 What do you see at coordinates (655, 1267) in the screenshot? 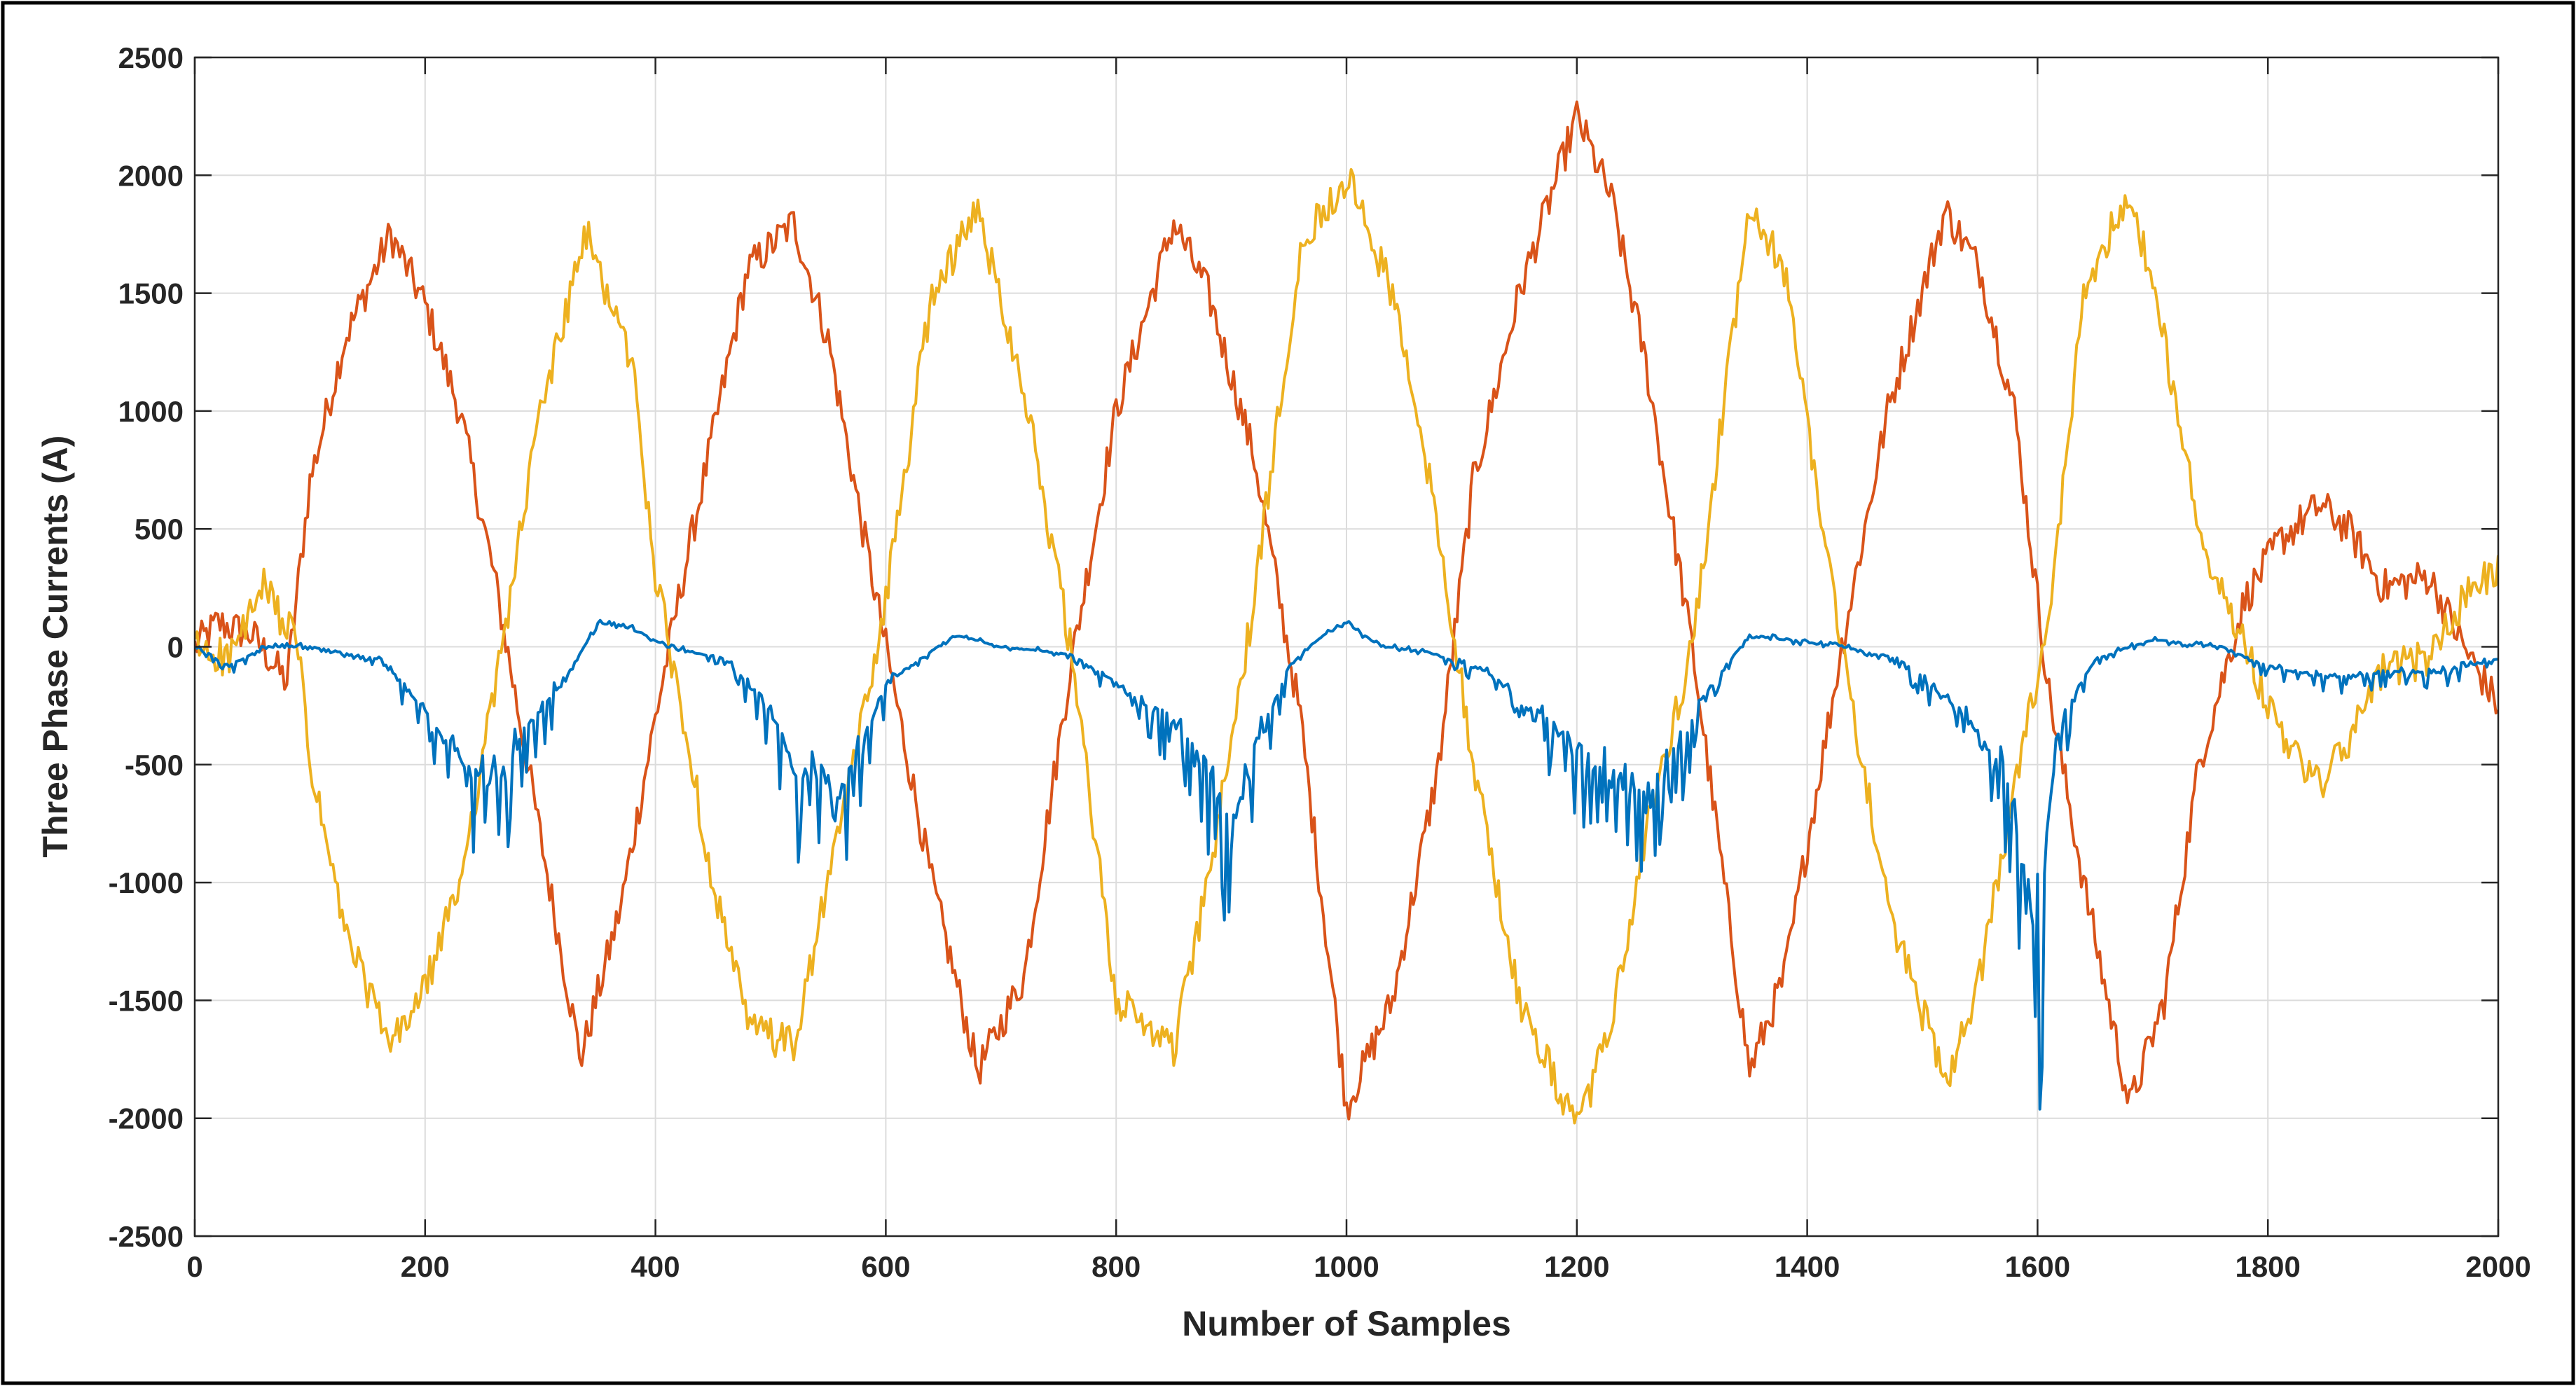
I see `x-tick-label: 400` at bounding box center [655, 1267].